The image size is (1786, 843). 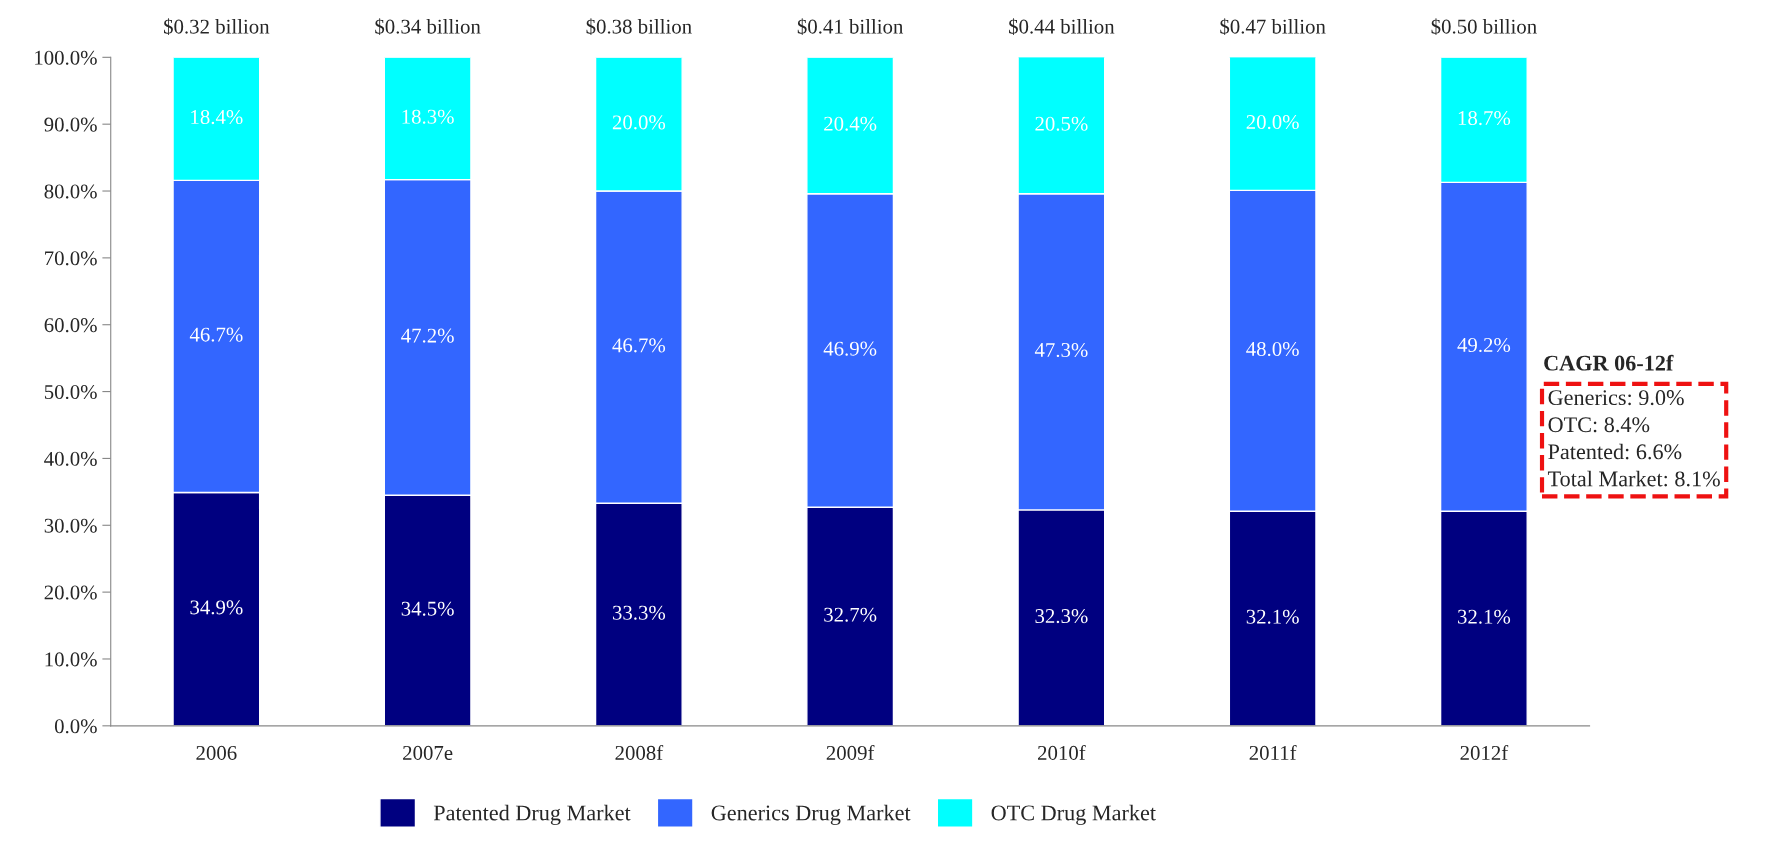 I want to click on y-tick-label: 80.0%, so click(x=70, y=191).